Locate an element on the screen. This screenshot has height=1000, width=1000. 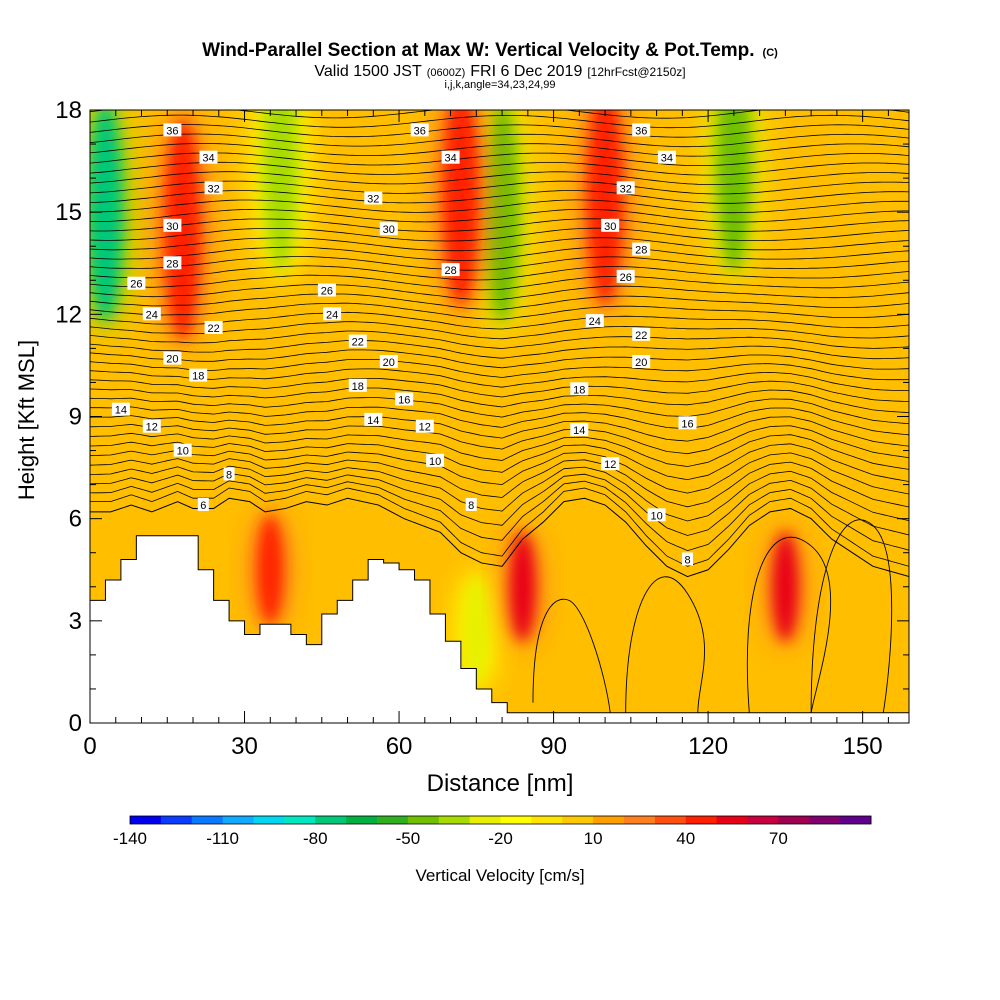
theta-label-text: 24 is located at coordinates (332, 315).